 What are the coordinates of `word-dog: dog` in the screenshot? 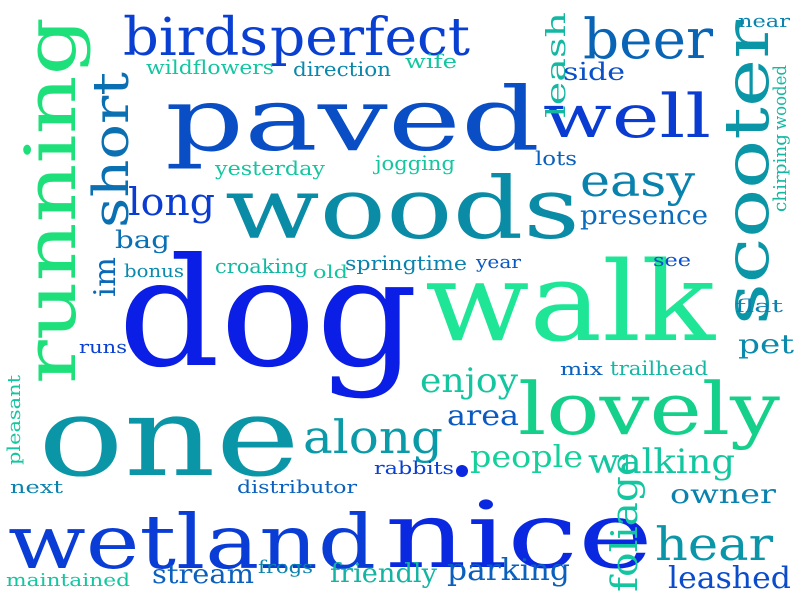 It's located at (268, 314).